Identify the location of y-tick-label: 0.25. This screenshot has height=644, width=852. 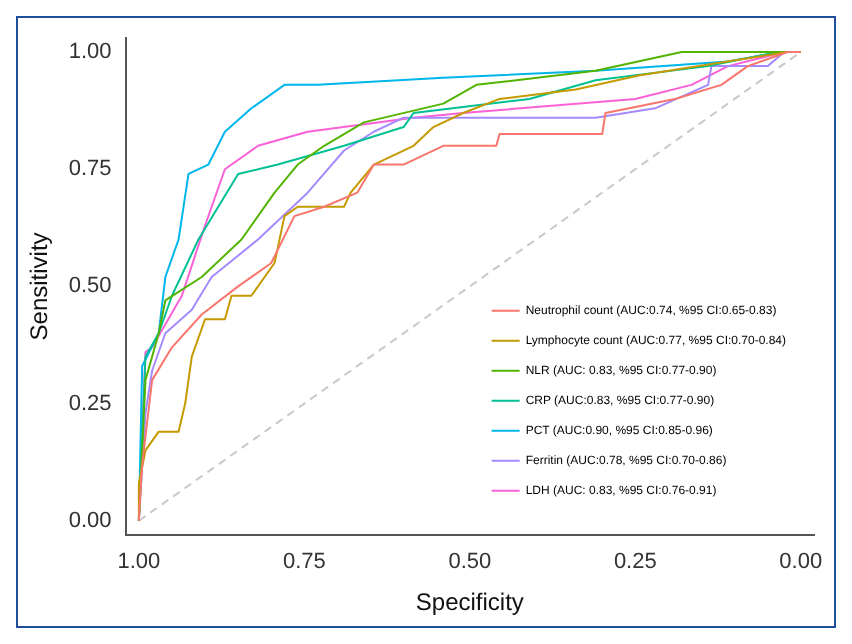
(90, 403).